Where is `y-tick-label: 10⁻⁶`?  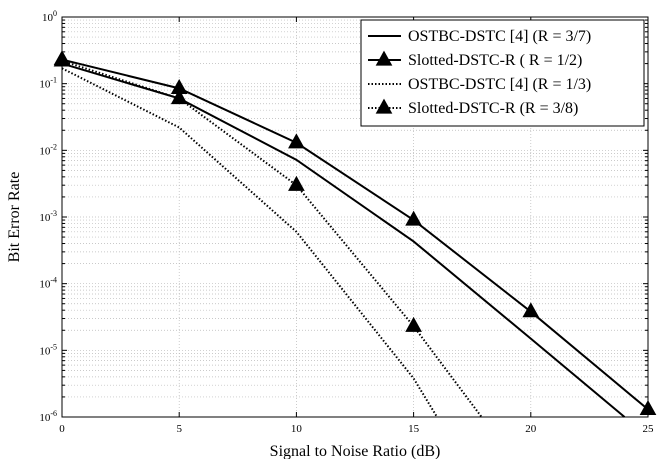 y-tick-label: 10⁻⁶ is located at coordinates (48, 416).